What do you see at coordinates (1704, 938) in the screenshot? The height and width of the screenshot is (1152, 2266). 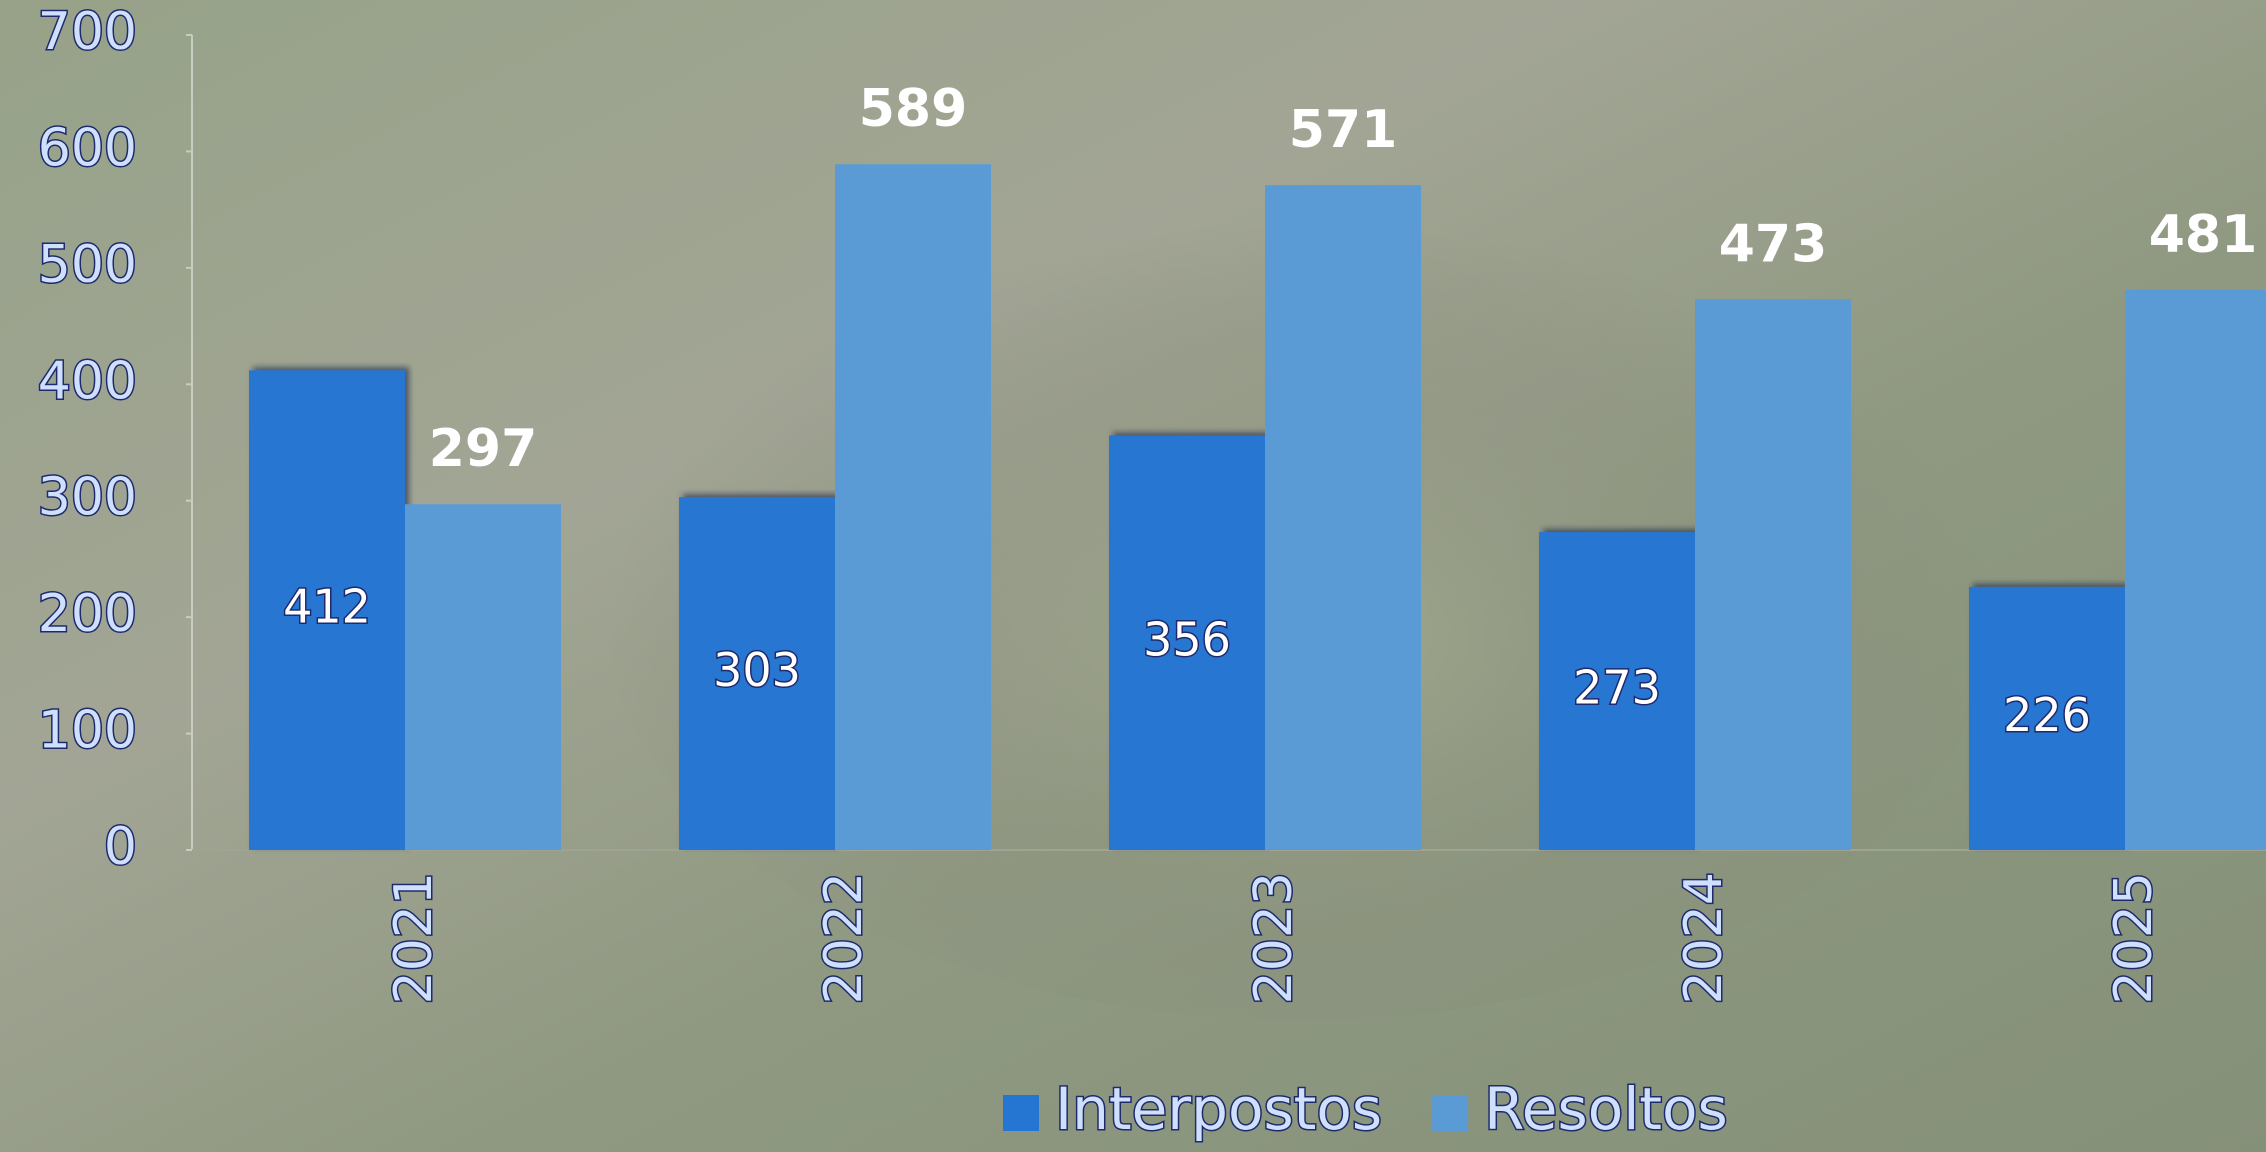 I see `x-tick-label: 2024` at bounding box center [1704, 938].